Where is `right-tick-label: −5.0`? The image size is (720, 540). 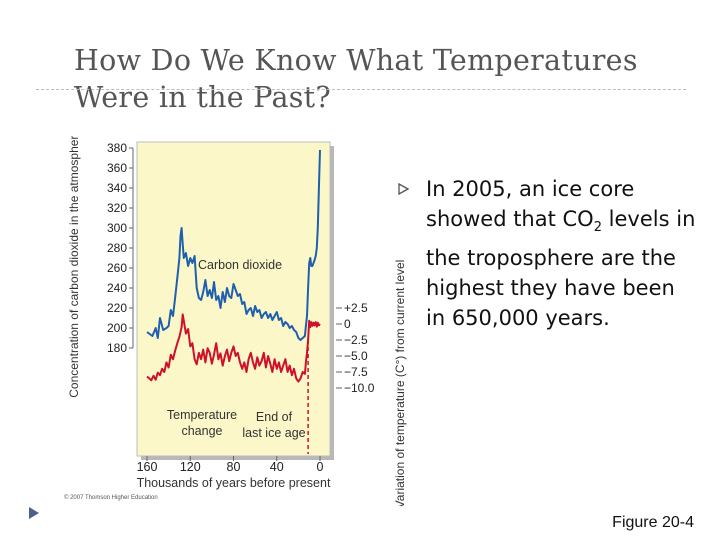
right-tick-label: −5.0 is located at coordinates (356, 356).